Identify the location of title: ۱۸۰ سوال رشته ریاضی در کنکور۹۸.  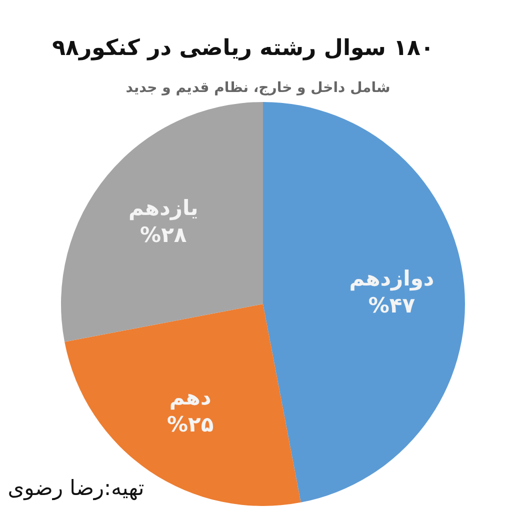
(243, 48).